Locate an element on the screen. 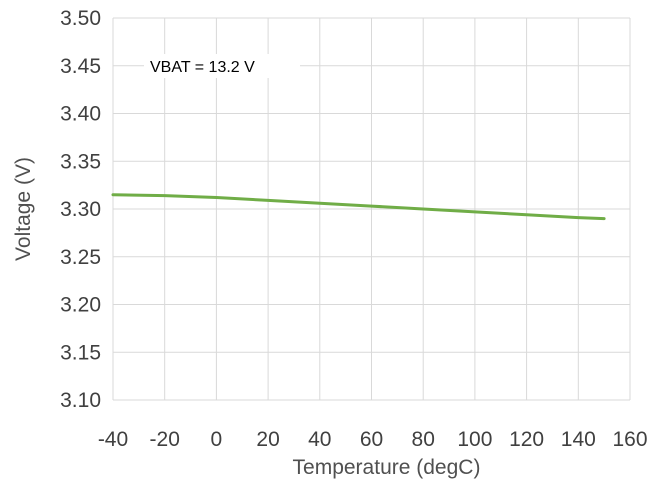  y-axis-label: Voltage (V) is located at coordinates (23, 209).